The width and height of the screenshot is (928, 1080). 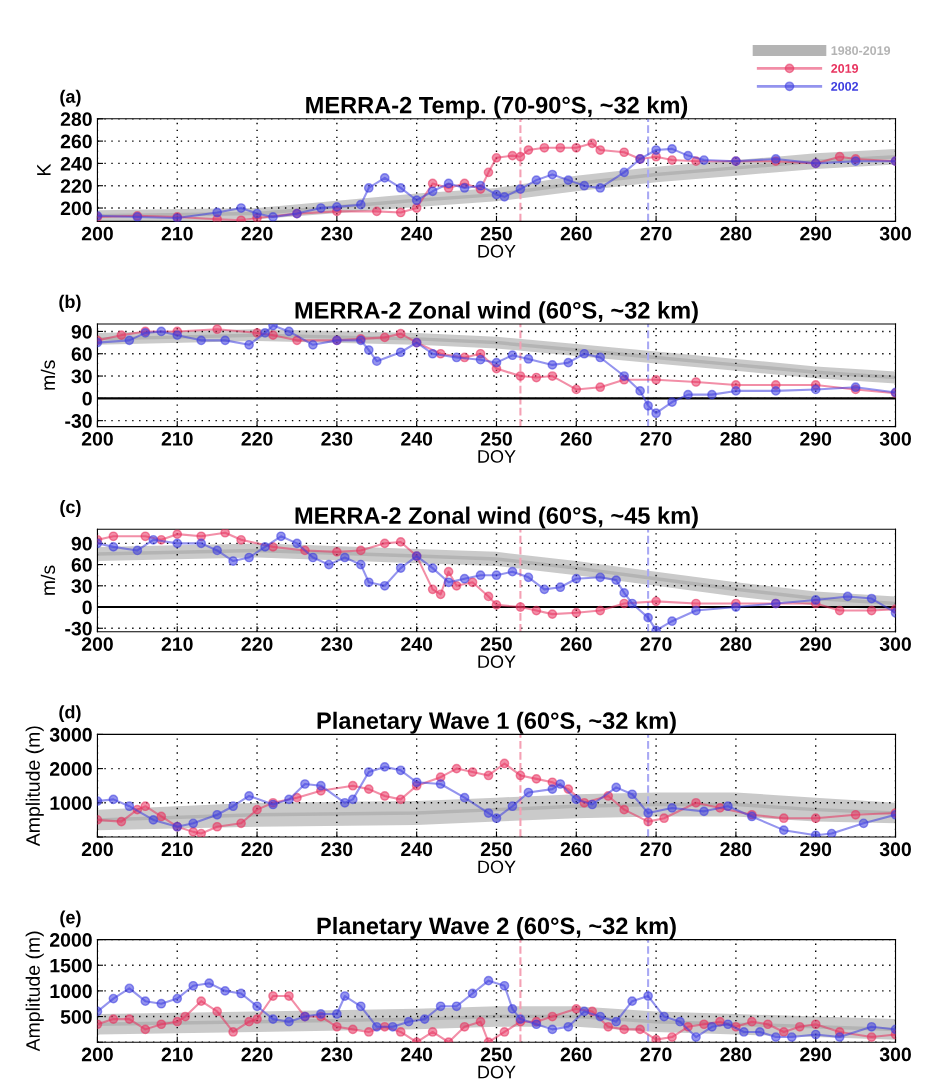 I want to click on y-axis-title: m/s, so click(x=48, y=375).